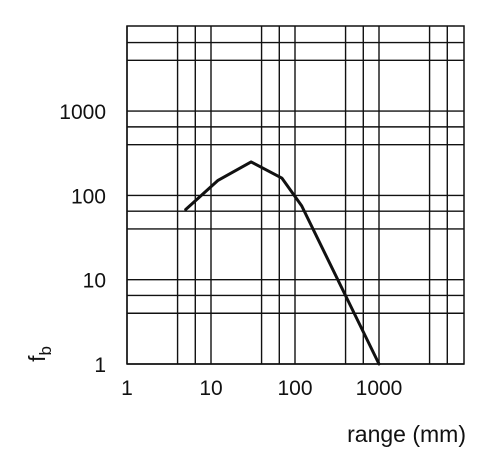 The image size is (500, 465). What do you see at coordinates (210, 388) in the screenshot?
I see `x-tick-label: 10` at bounding box center [210, 388].